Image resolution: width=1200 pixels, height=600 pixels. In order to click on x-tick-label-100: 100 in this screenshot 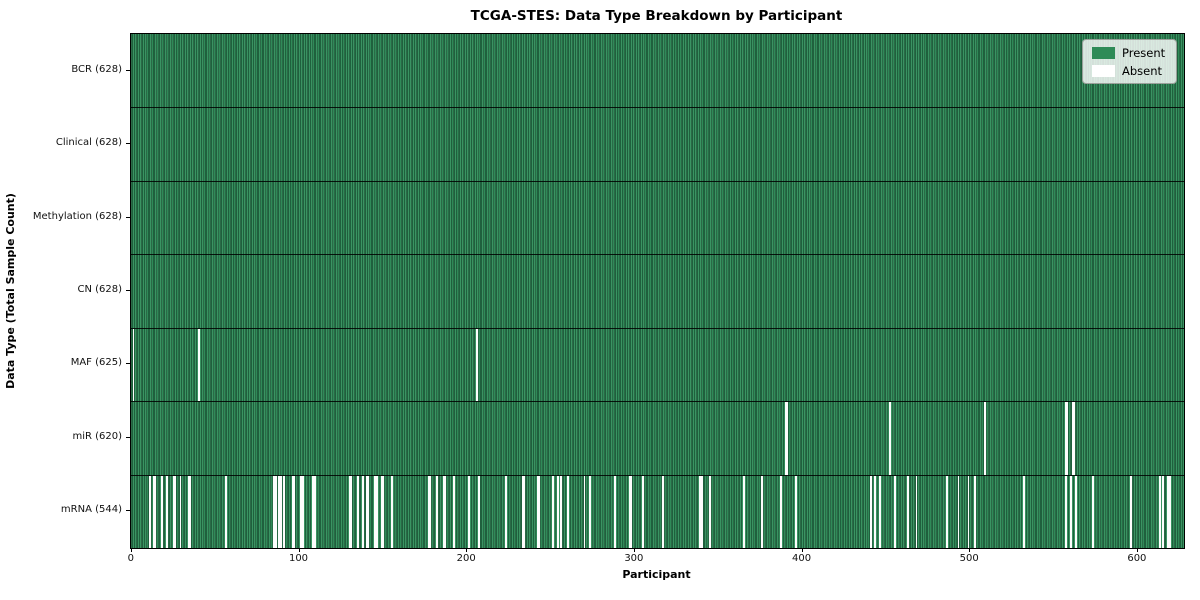, I will do `click(298, 558)`.